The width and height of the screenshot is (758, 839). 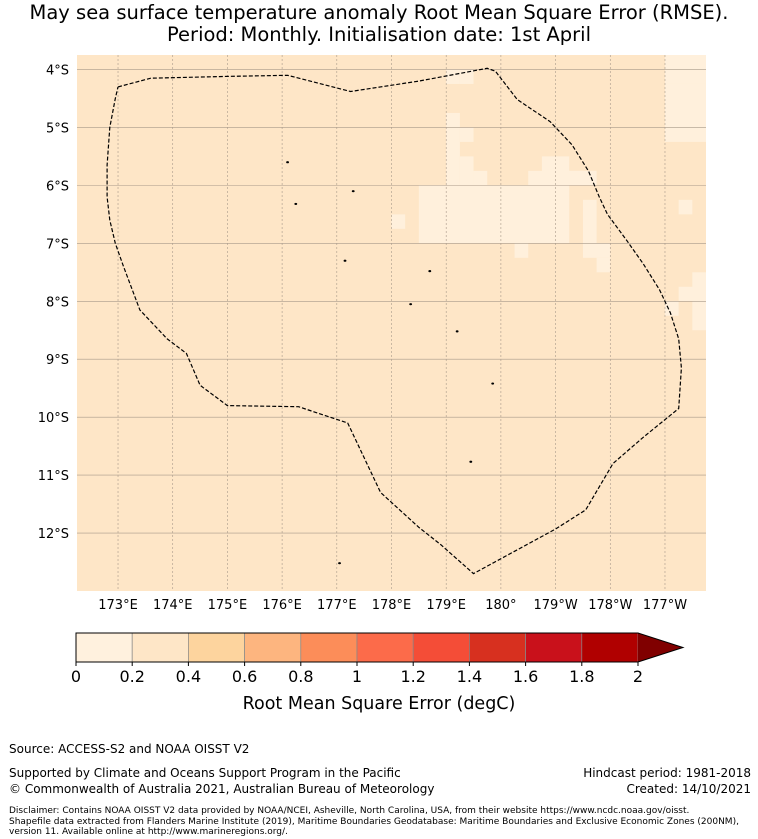 What do you see at coordinates (57, 360) in the screenshot?
I see `lat-tick-label: 9°S` at bounding box center [57, 360].